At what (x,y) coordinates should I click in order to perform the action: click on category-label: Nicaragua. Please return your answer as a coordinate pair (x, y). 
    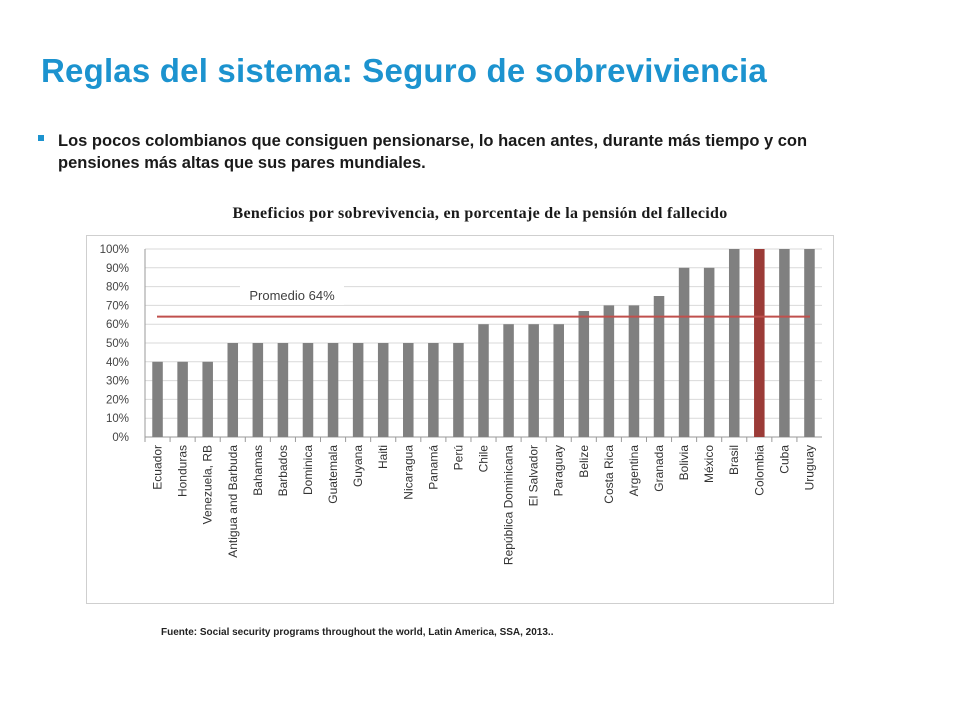
    Looking at the image, I should click on (408, 472).